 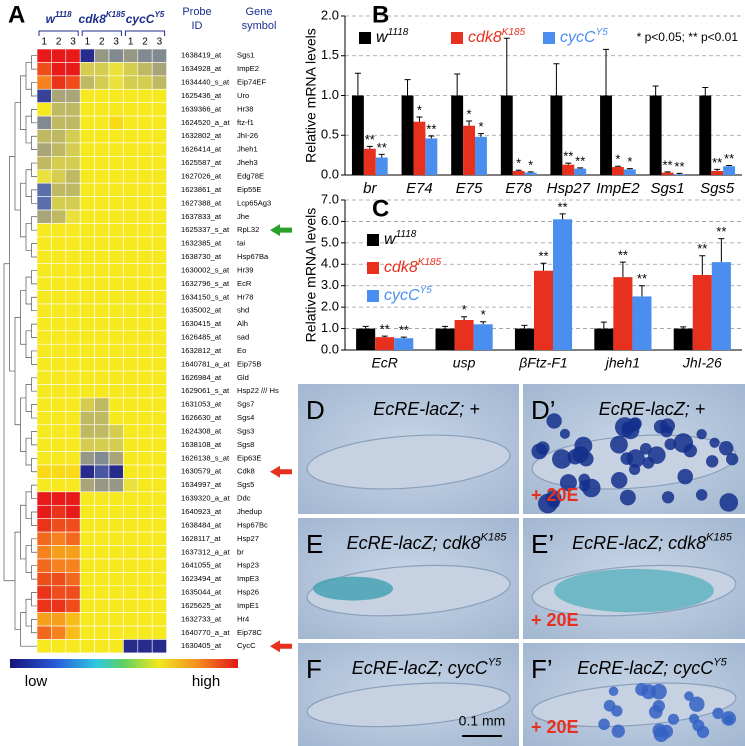 I want to click on panel-letter: A, so click(x=16, y=14).